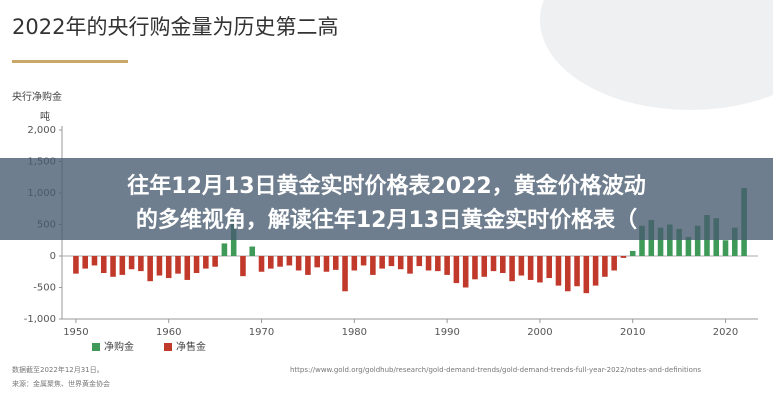 This screenshot has width=773, height=404. What do you see at coordinates (656, 55) in the screenshot?
I see `background-glow` at bounding box center [656, 55].